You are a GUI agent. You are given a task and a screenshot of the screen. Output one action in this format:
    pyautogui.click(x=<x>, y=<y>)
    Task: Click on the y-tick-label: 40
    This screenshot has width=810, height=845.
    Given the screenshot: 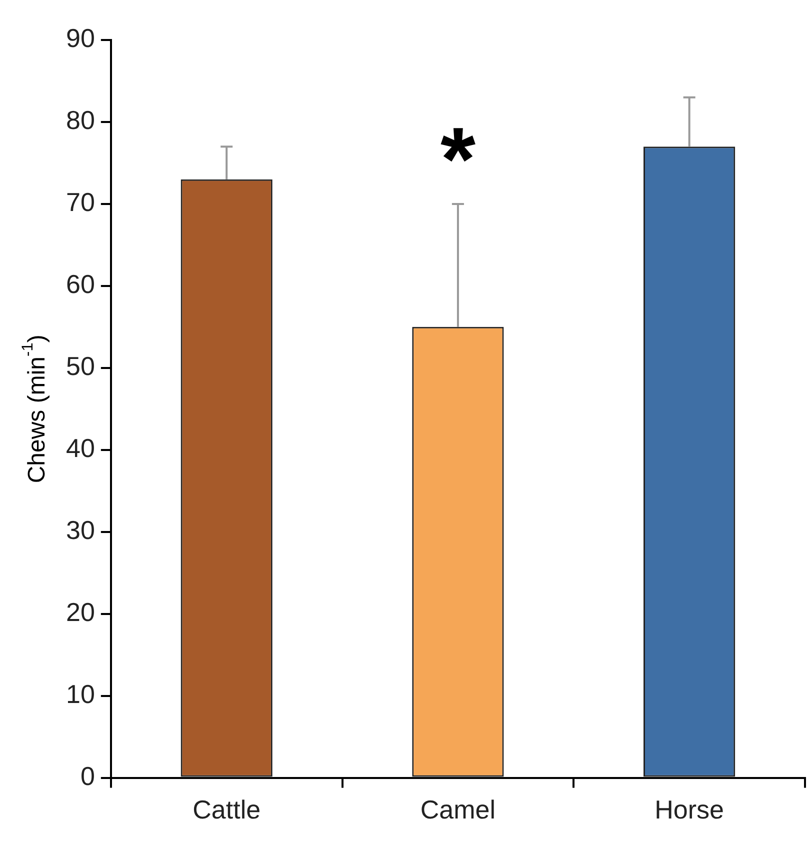 What is the action you would take?
    pyautogui.click(x=80, y=448)
    